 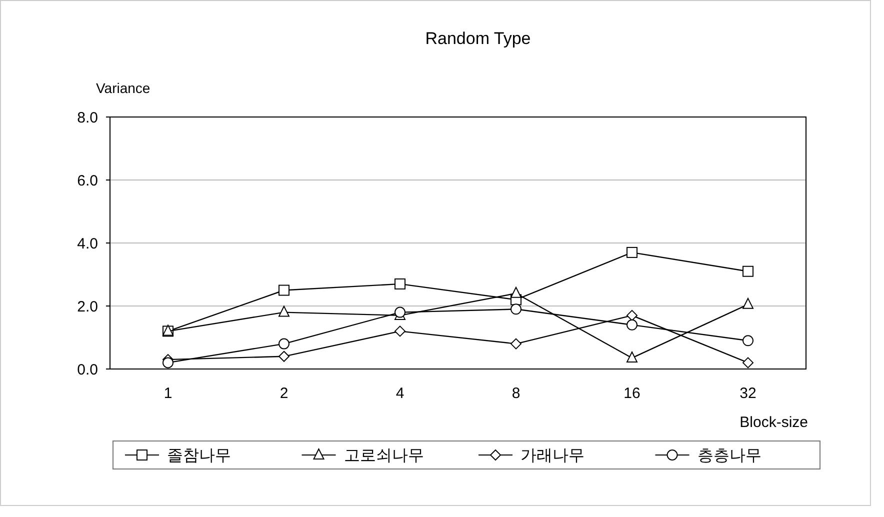 What do you see at coordinates (748, 393) in the screenshot?
I see `x-tick-label: 32` at bounding box center [748, 393].